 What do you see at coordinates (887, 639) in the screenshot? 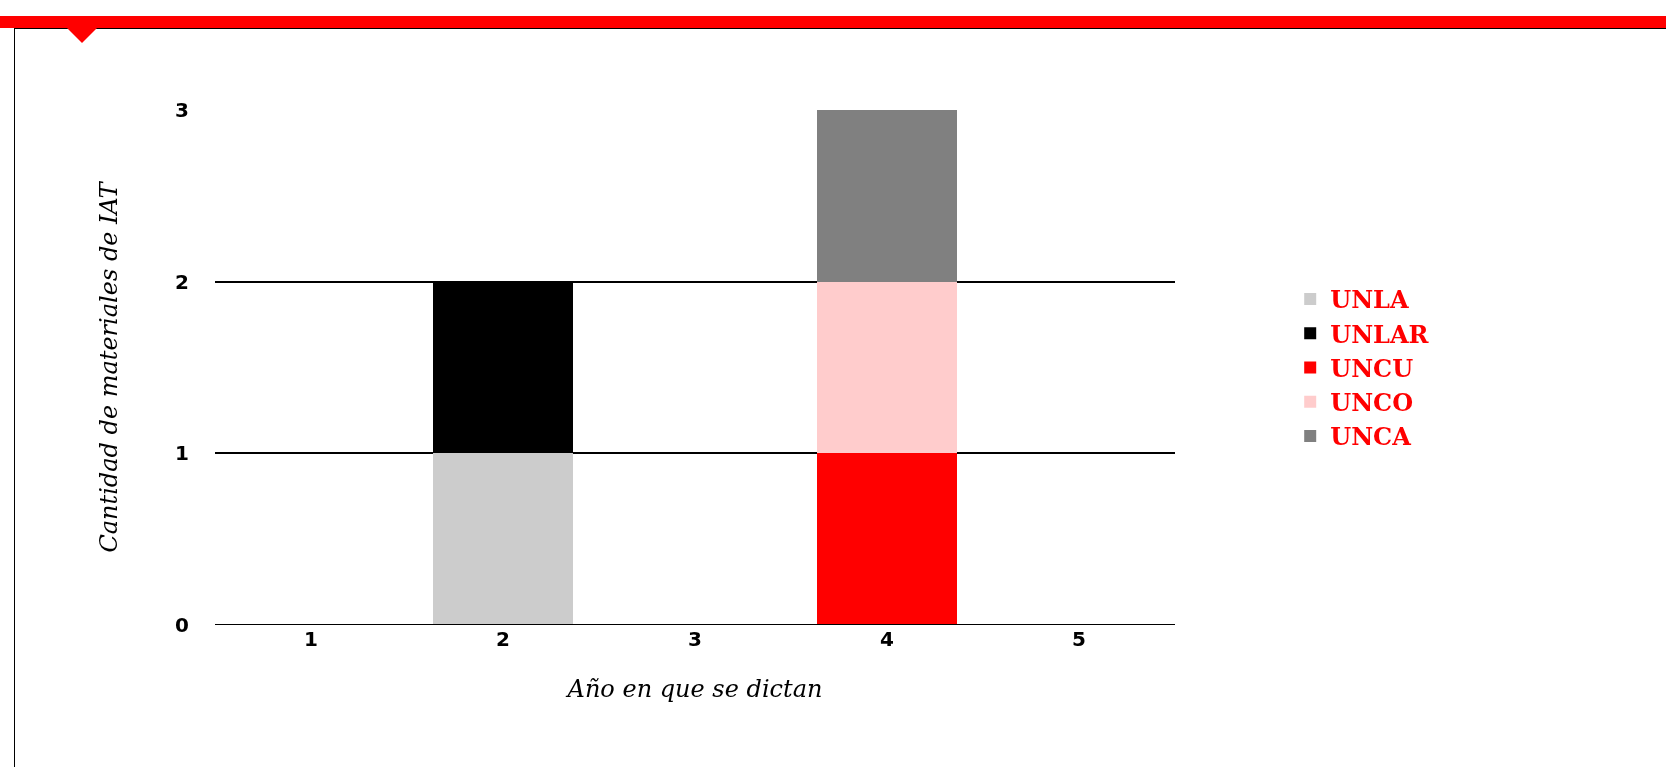
I see `x-tick-label: 4` at bounding box center [887, 639].